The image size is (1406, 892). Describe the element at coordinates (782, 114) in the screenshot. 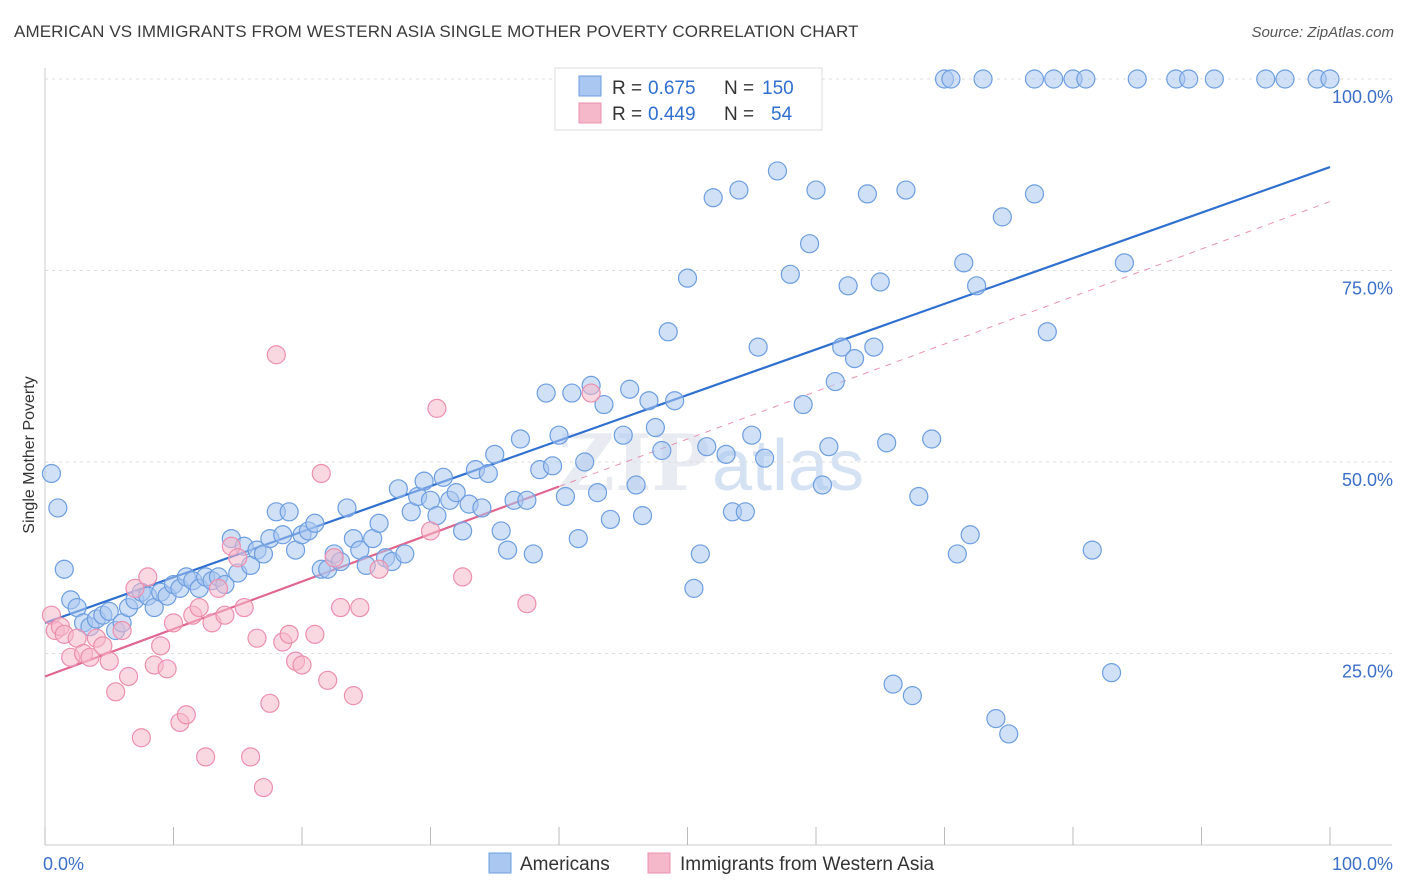

I see `legend-n-value-2: 54` at that location.